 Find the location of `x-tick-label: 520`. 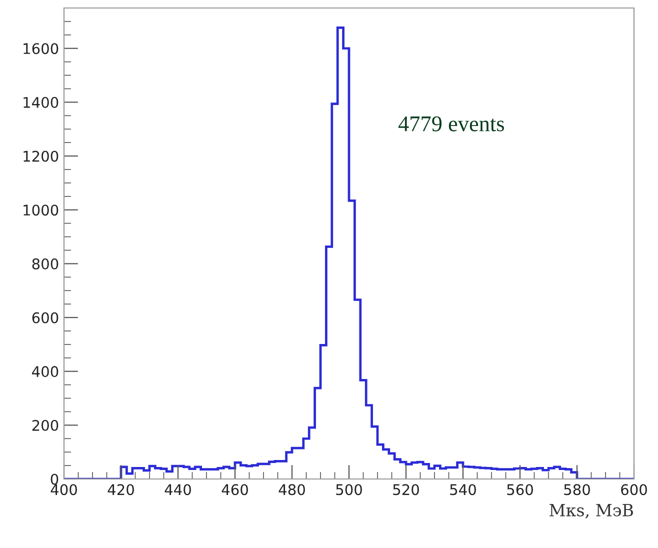

x-tick-label: 520 is located at coordinates (406, 490).